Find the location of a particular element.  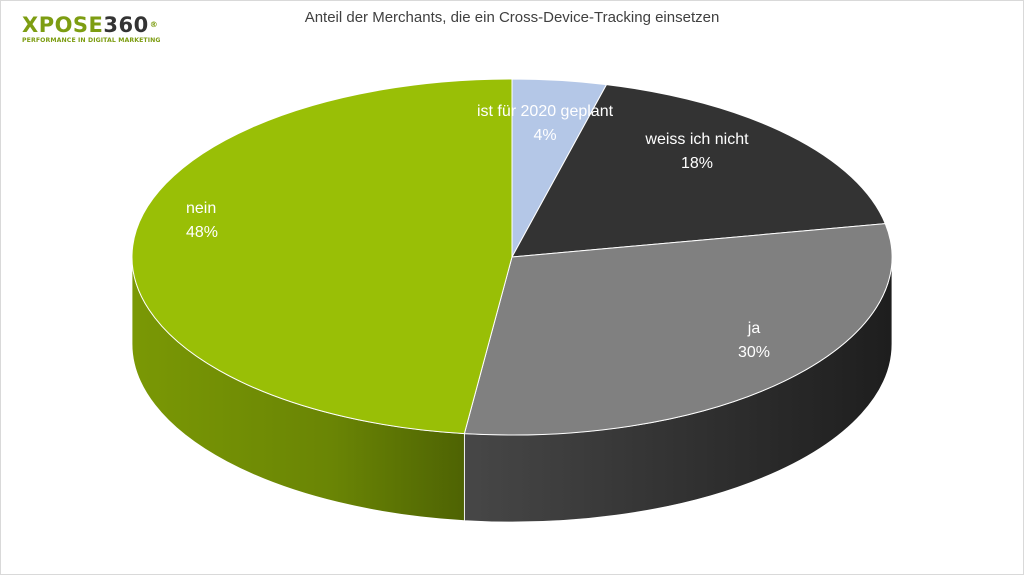

slice-label-2: ja is located at coordinates (754, 328).